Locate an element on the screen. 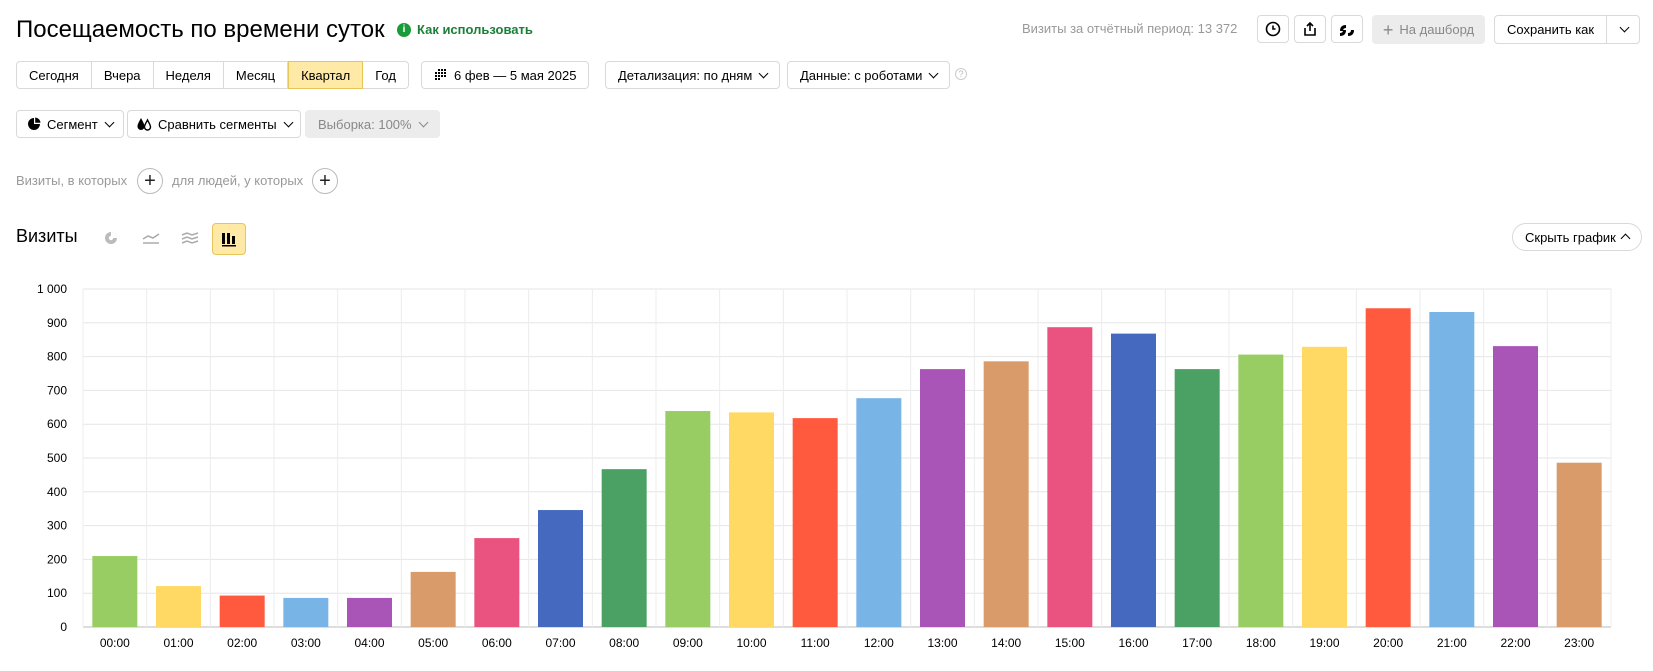 The height and width of the screenshot is (671, 1653). x-tick-label: 18:00 is located at coordinates (1261, 643).